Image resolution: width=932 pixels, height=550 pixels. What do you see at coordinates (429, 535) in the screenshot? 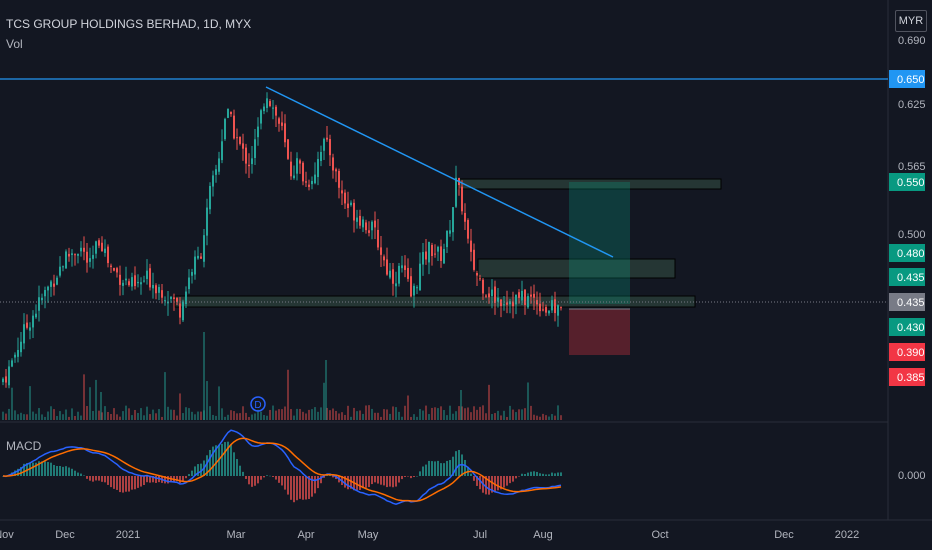
I see `time-axis: Nov Dec 2021 Mar Apr May Jul Aug Oct Dec 2022` at bounding box center [429, 535].